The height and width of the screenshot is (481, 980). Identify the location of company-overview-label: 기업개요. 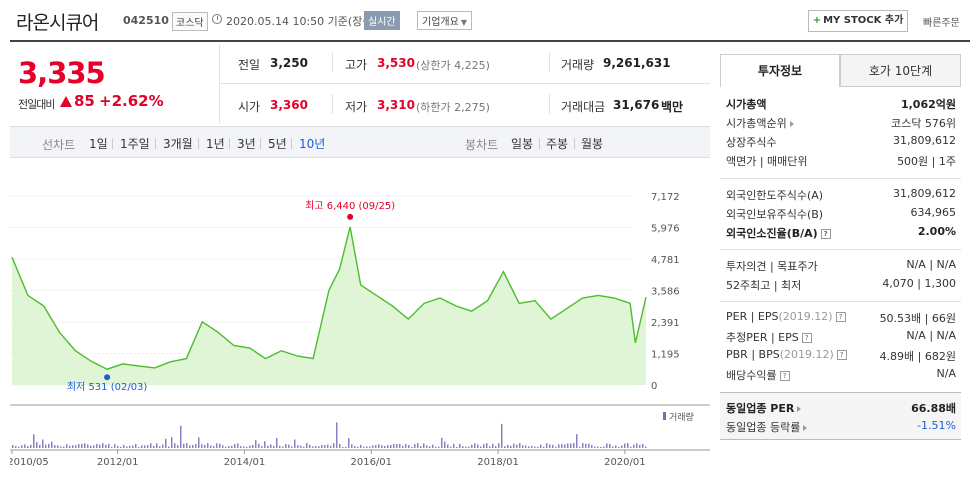
(440, 22).